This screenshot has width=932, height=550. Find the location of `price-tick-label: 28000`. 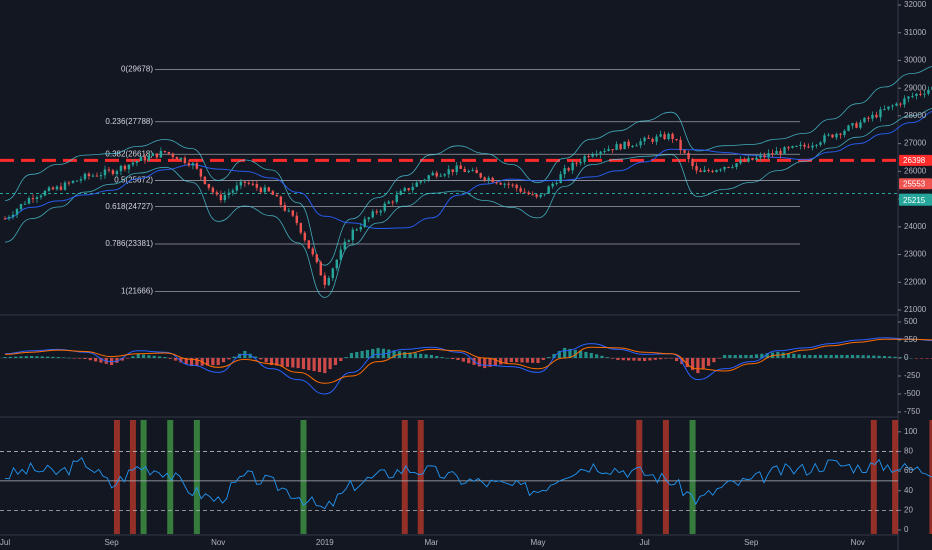

price-tick-label: 28000 is located at coordinates (915, 115).